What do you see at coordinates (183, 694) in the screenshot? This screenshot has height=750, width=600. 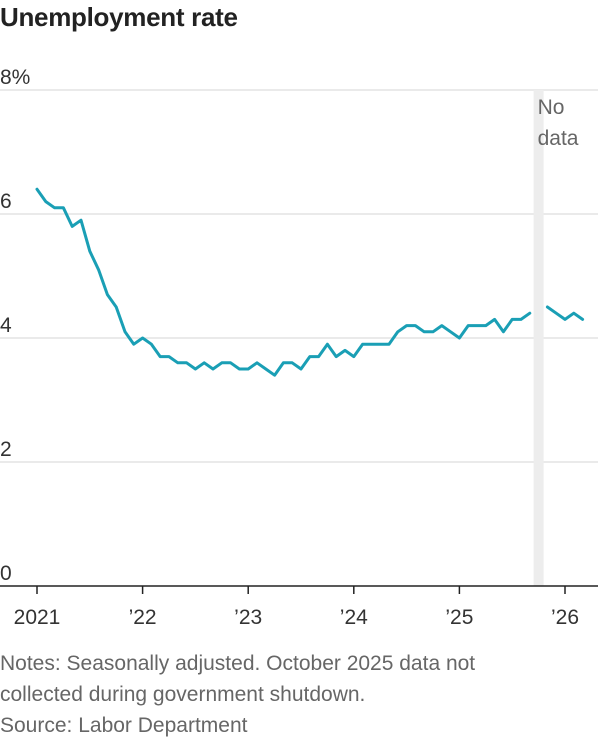 I see `notes-line-2: collected during government shutdown.` at bounding box center [183, 694].